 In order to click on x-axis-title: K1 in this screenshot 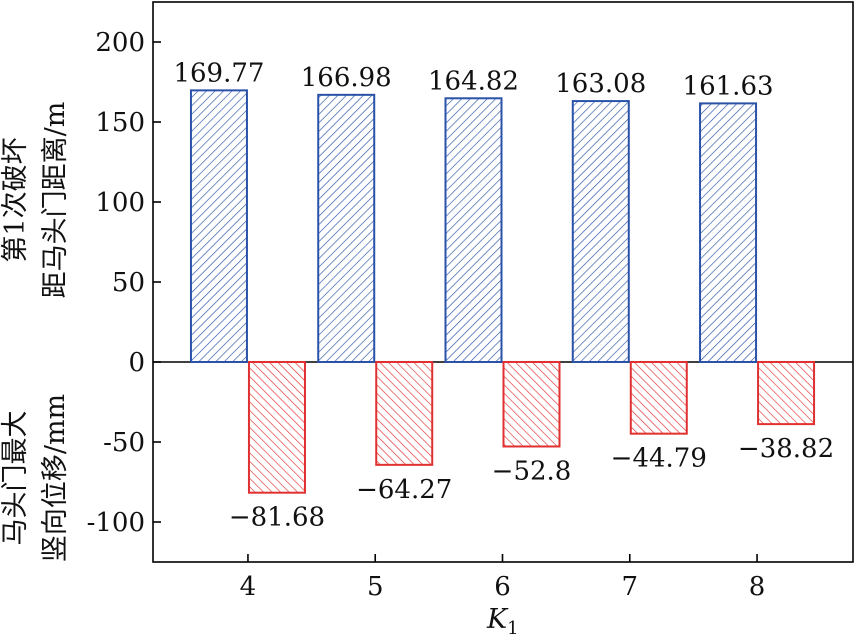, I will do `click(502, 619)`.